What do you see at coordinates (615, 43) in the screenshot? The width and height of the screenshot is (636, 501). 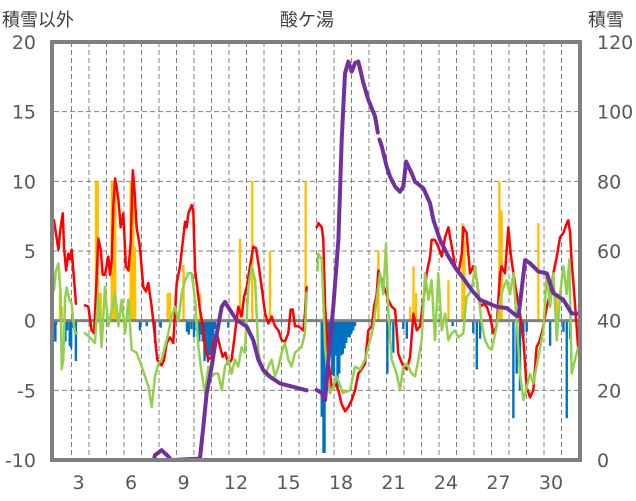 I see `y2-tick-label: 120` at bounding box center [615, 43].